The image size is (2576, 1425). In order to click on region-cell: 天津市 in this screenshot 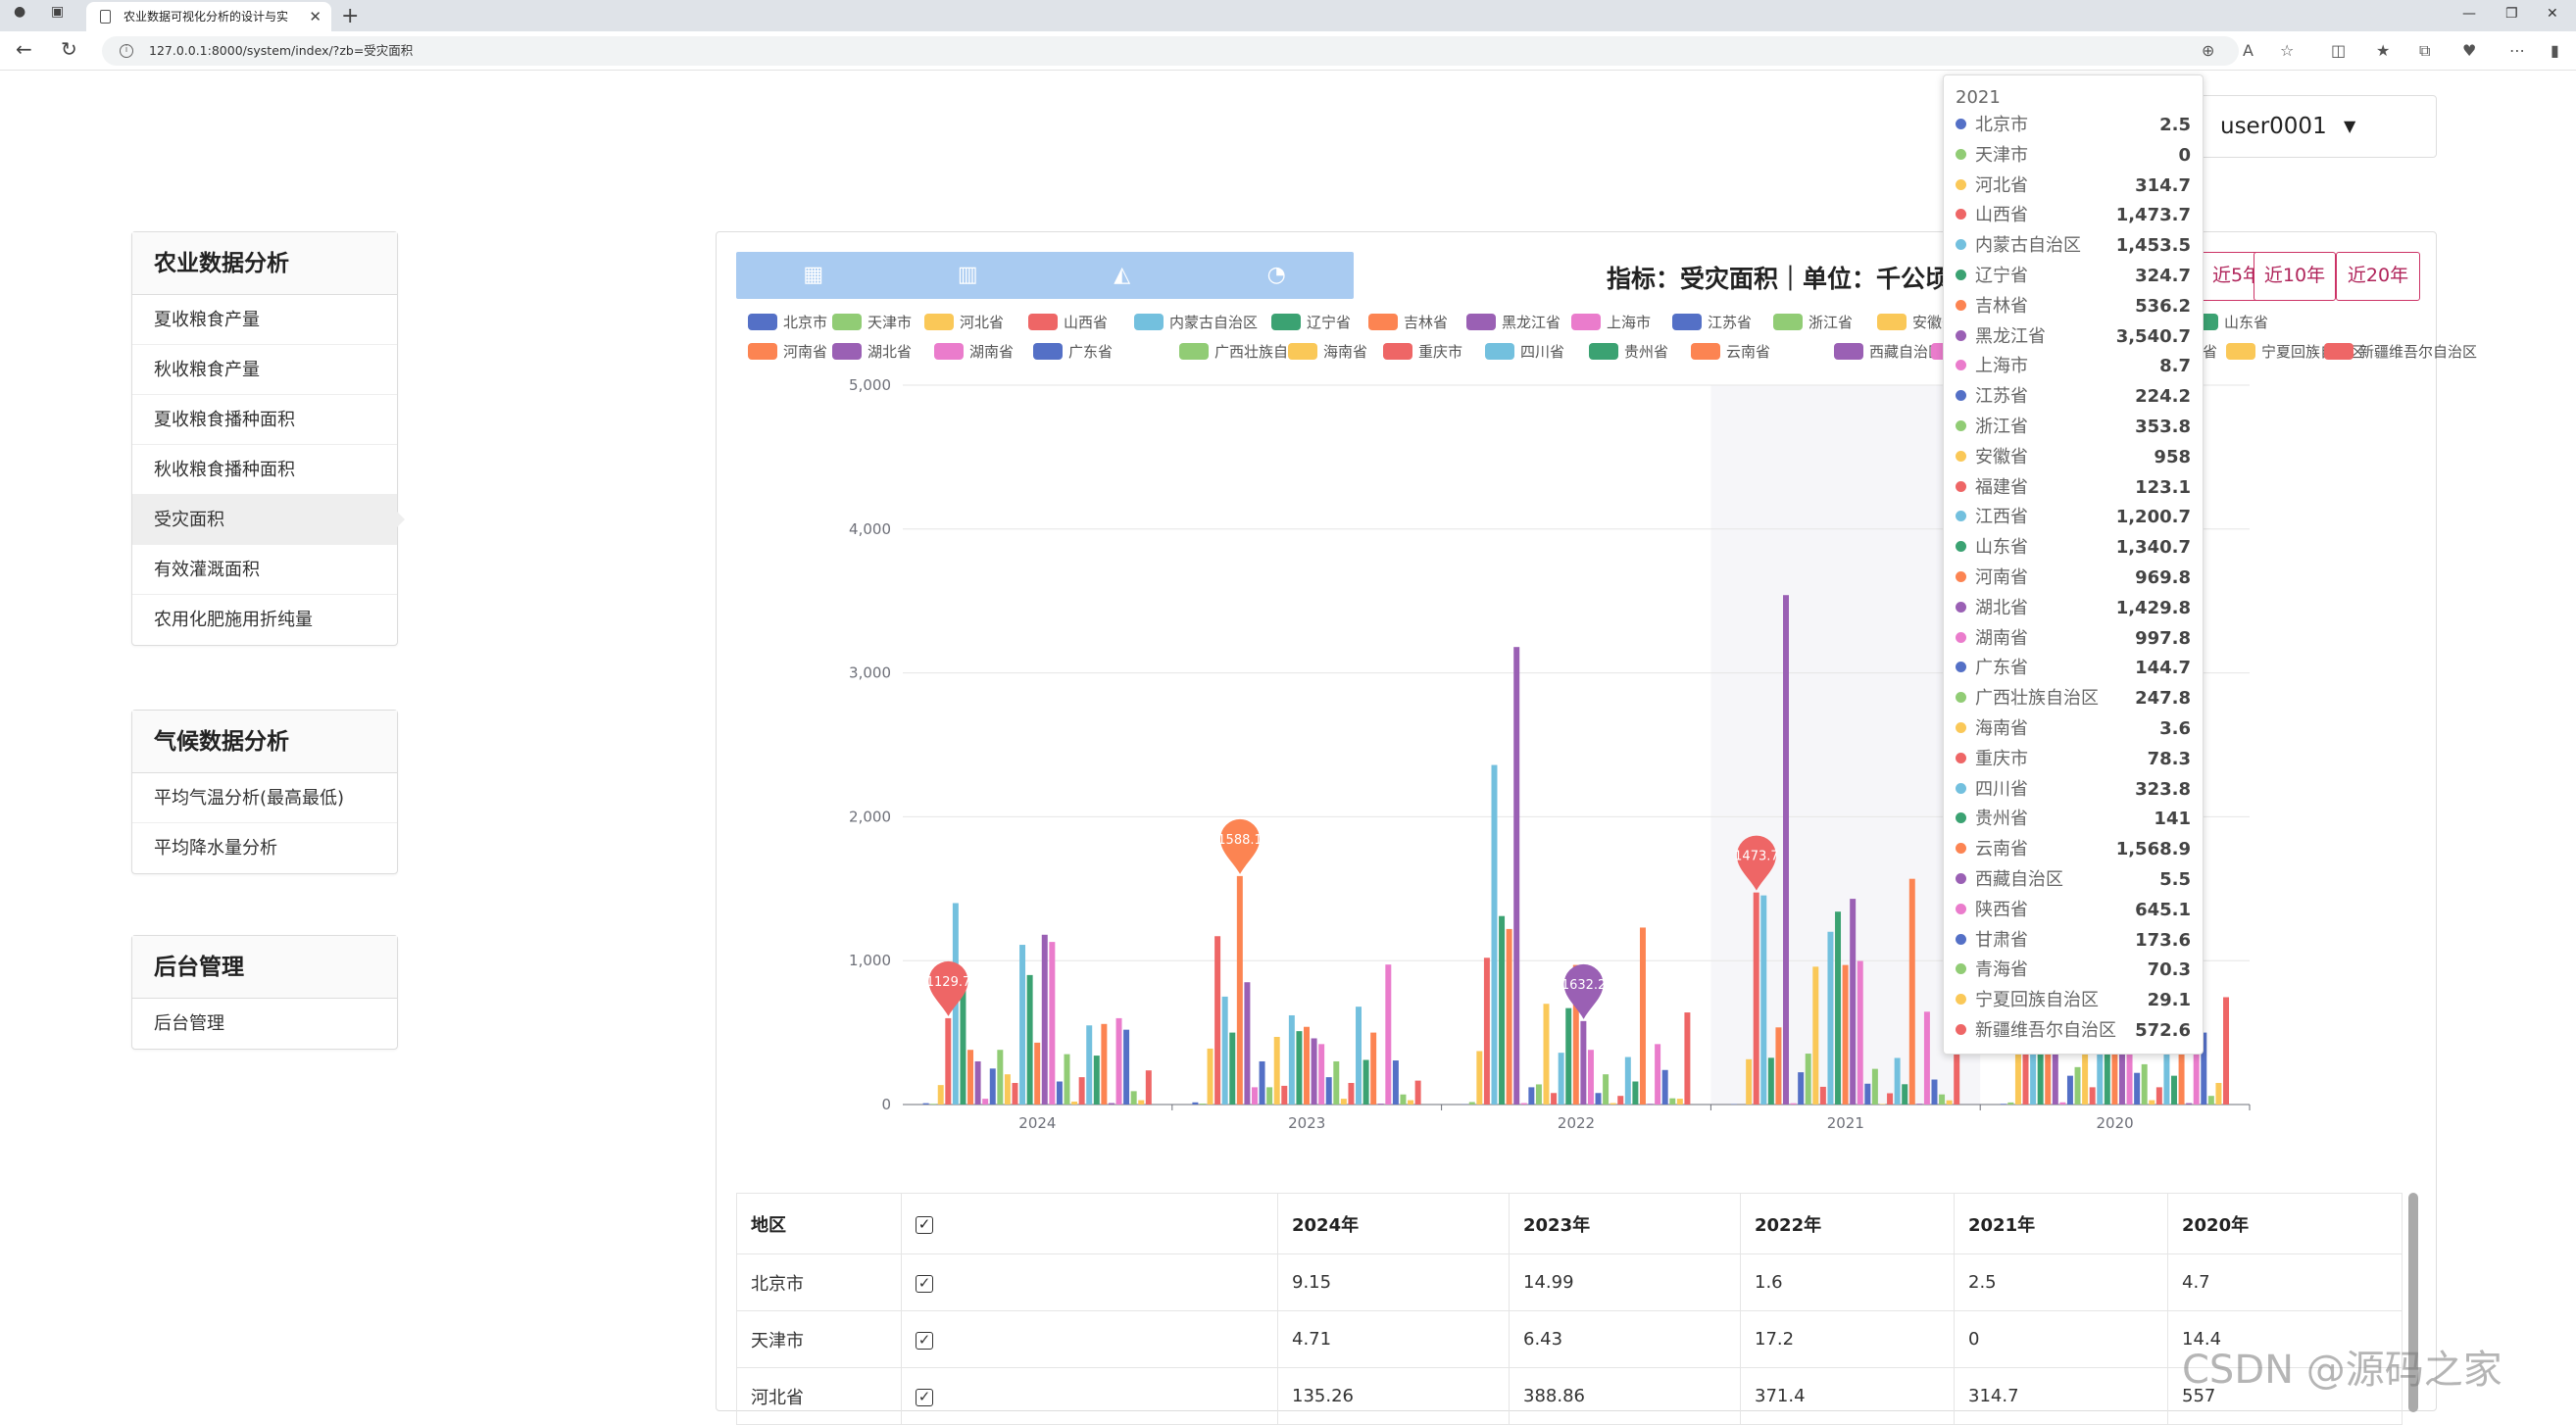, I will do `click(819, 1340)`.